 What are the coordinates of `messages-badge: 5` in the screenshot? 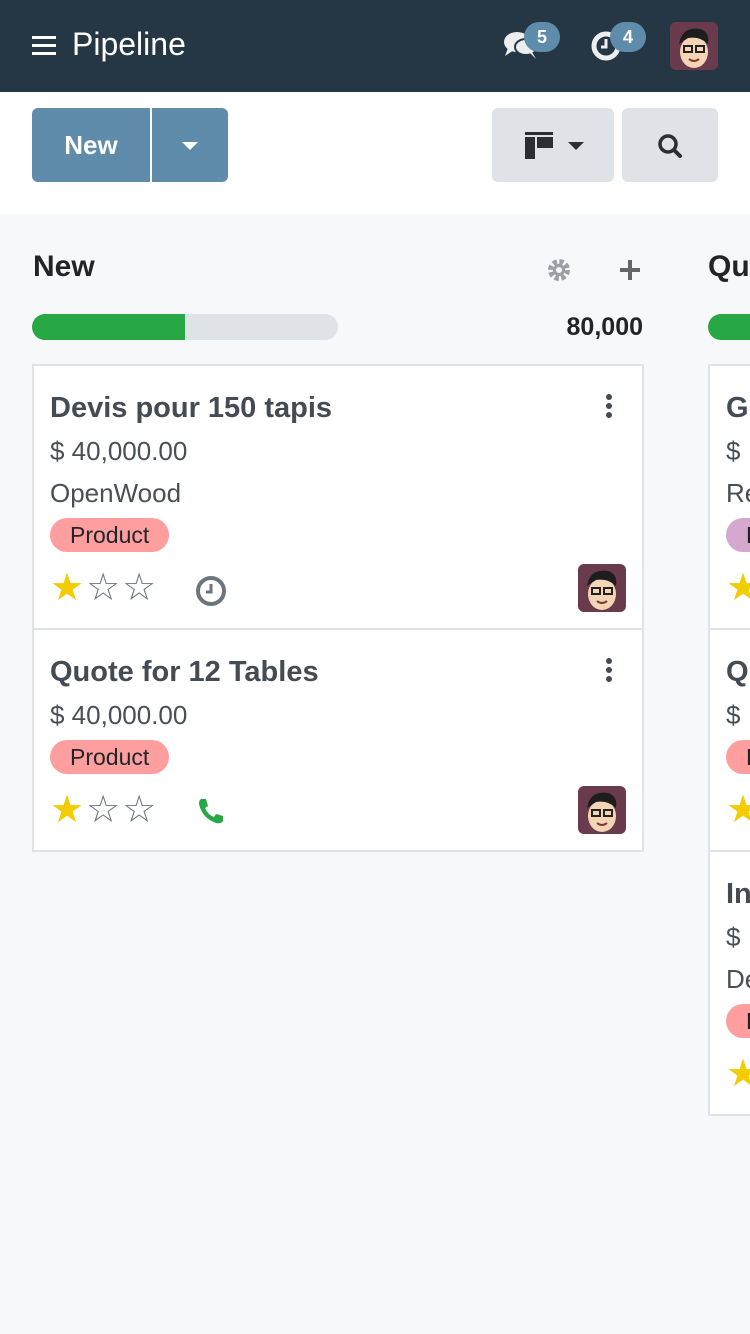 It's located at (542, 37).